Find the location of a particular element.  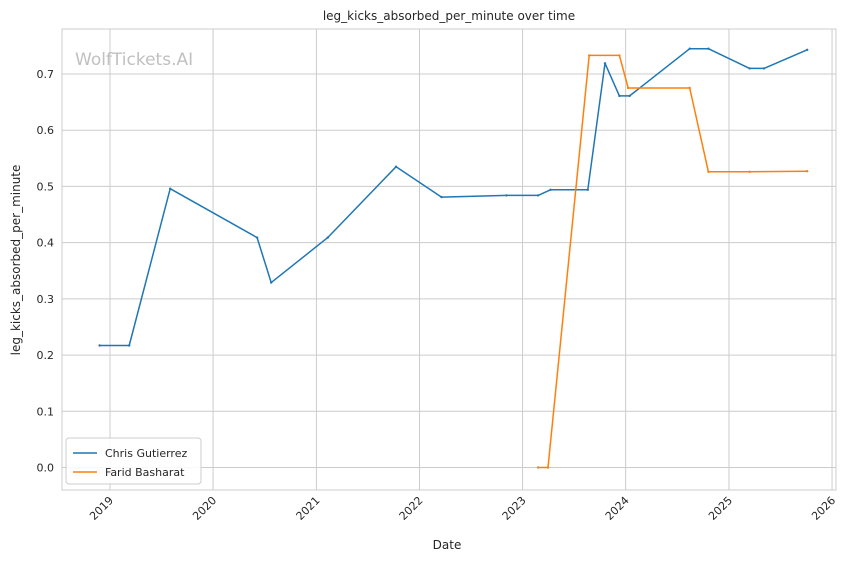

x-tick-label: 2021 is located at coordinates (308, 508).